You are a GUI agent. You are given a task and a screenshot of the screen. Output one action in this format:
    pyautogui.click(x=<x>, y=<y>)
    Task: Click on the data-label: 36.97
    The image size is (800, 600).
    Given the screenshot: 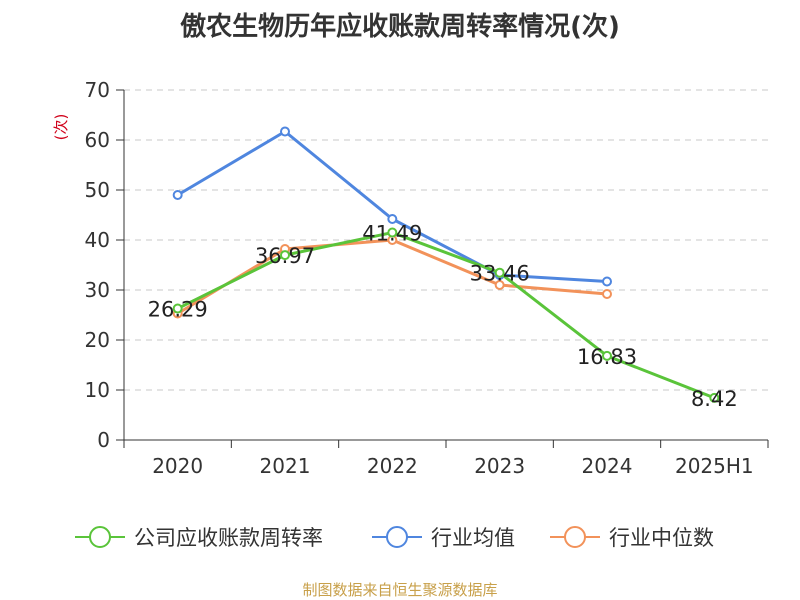 What is the action you would take?
    pyautogui.click(x=285, y=256)
    